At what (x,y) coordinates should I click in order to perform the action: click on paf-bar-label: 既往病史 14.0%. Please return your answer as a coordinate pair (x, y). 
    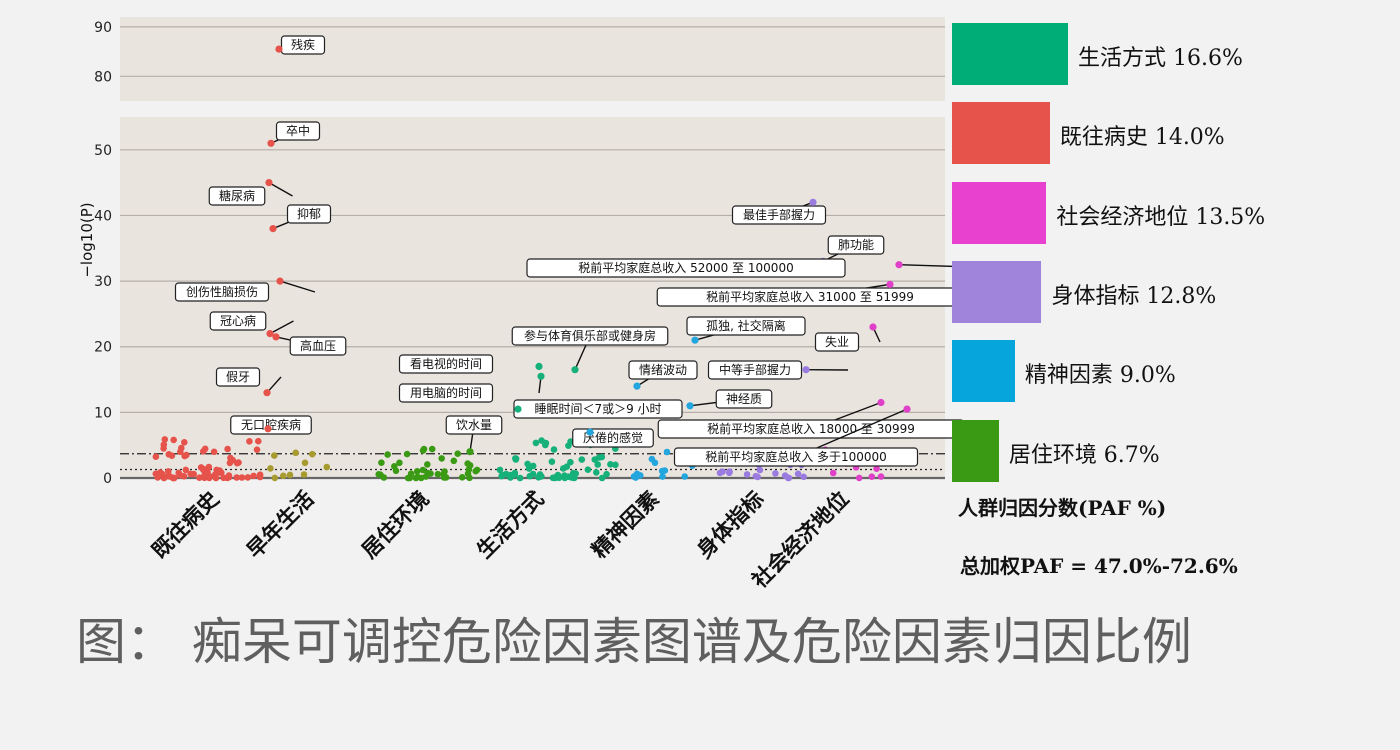
    Looking at the image, I should click on (1142, 138).